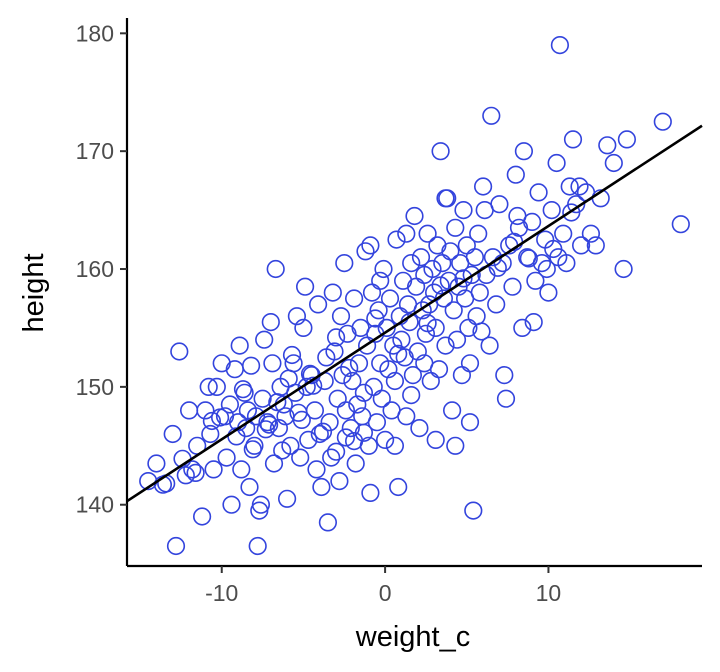 This screenshot has width=720, height=672. Describe the element at coordinates (221, 593) in the screenshot. I see `x-tick-label: -10` at that location.